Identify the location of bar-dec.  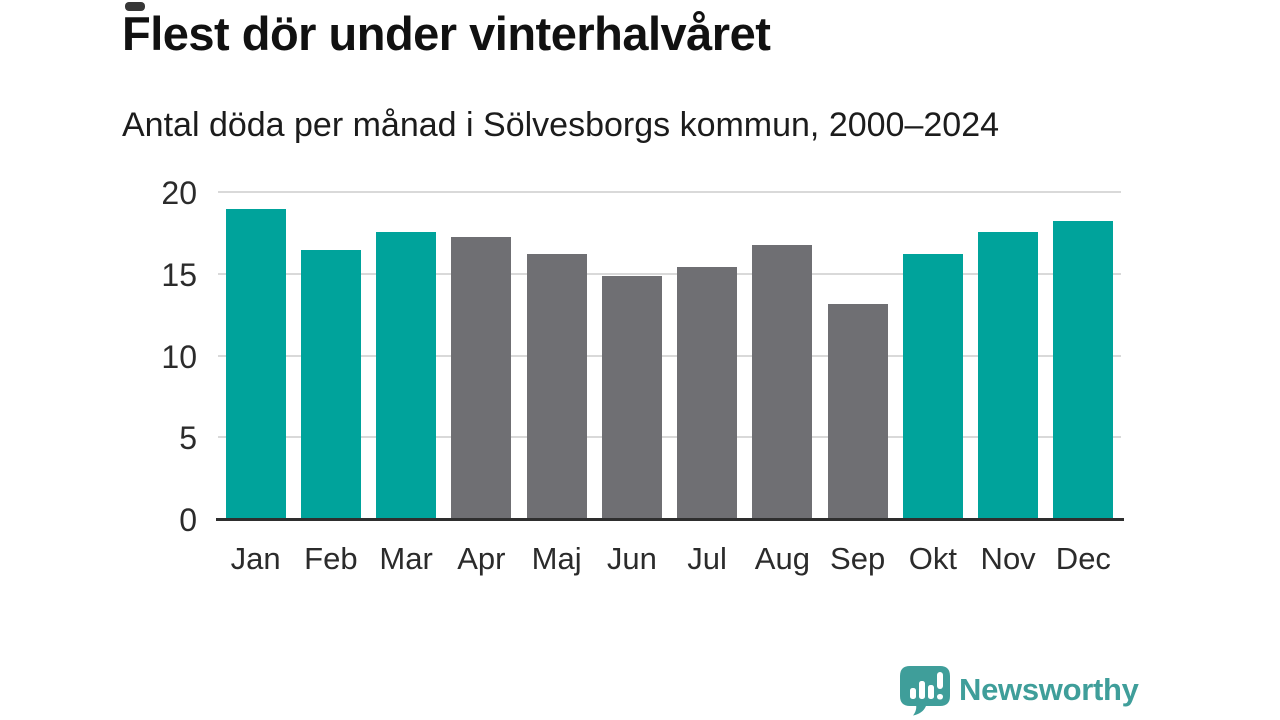
(1083, 370).